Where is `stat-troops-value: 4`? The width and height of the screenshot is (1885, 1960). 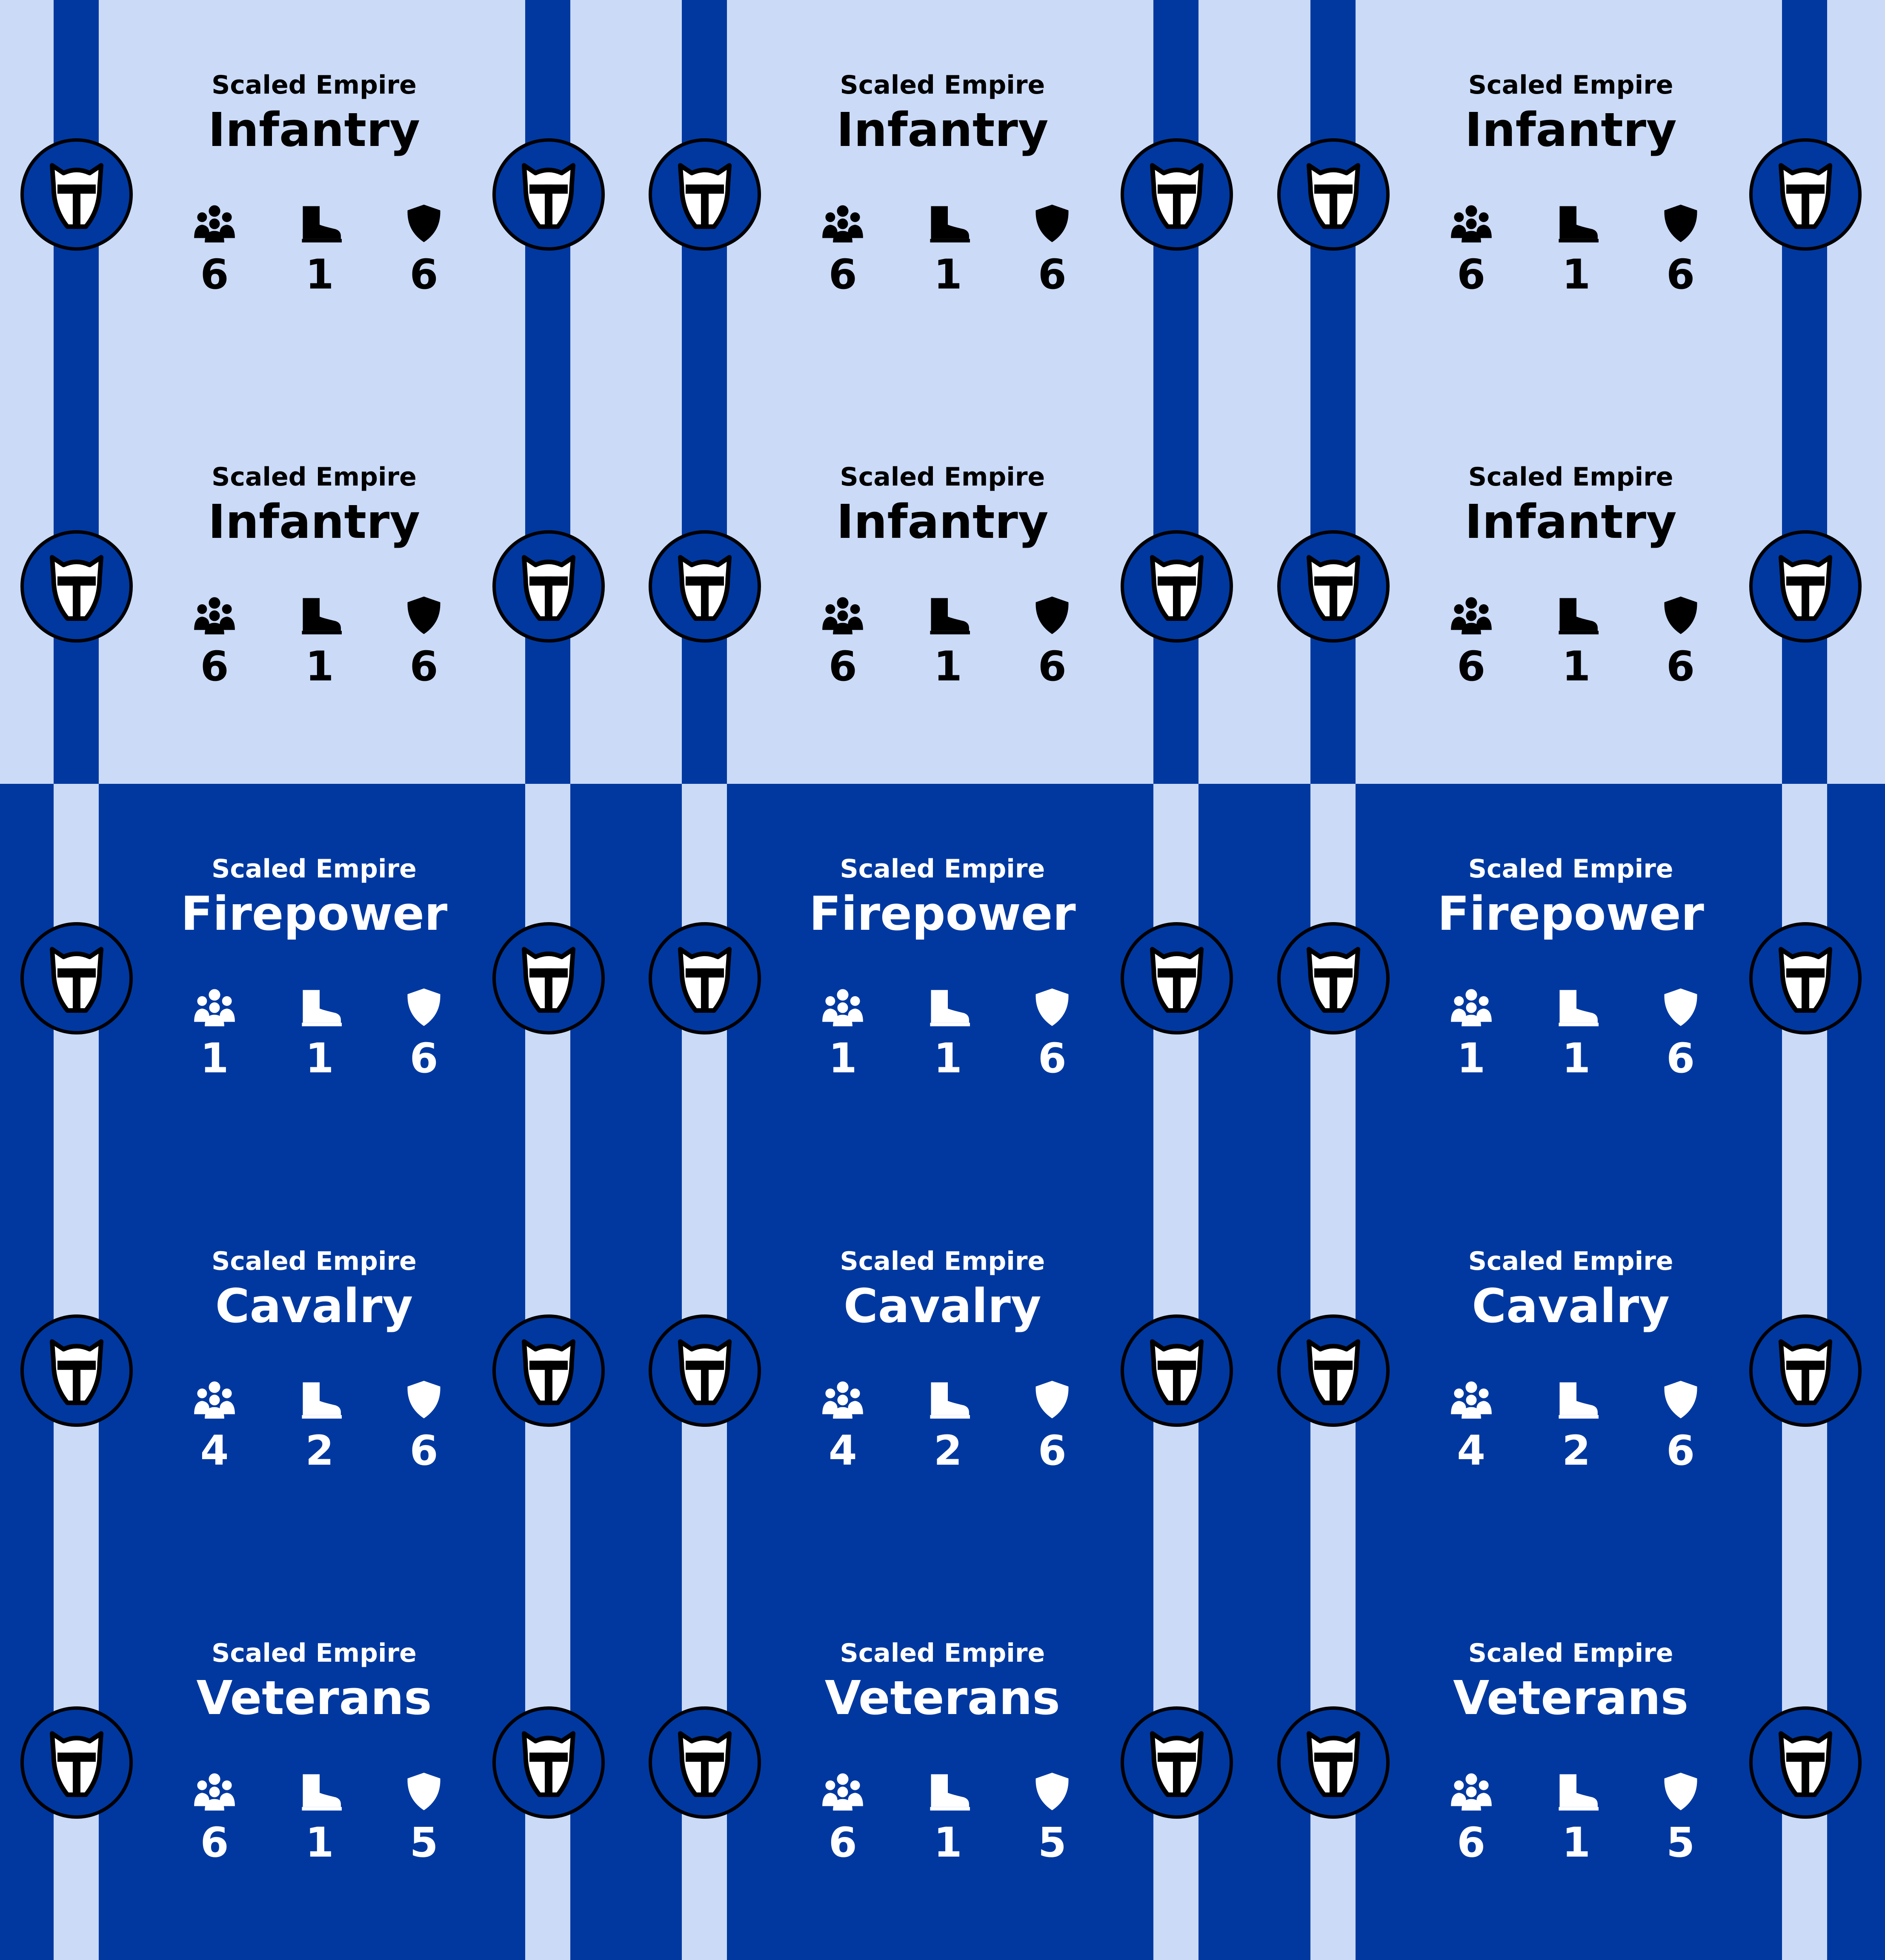
stat-troops-value: 4 is located at coordinates (1471, 1450).